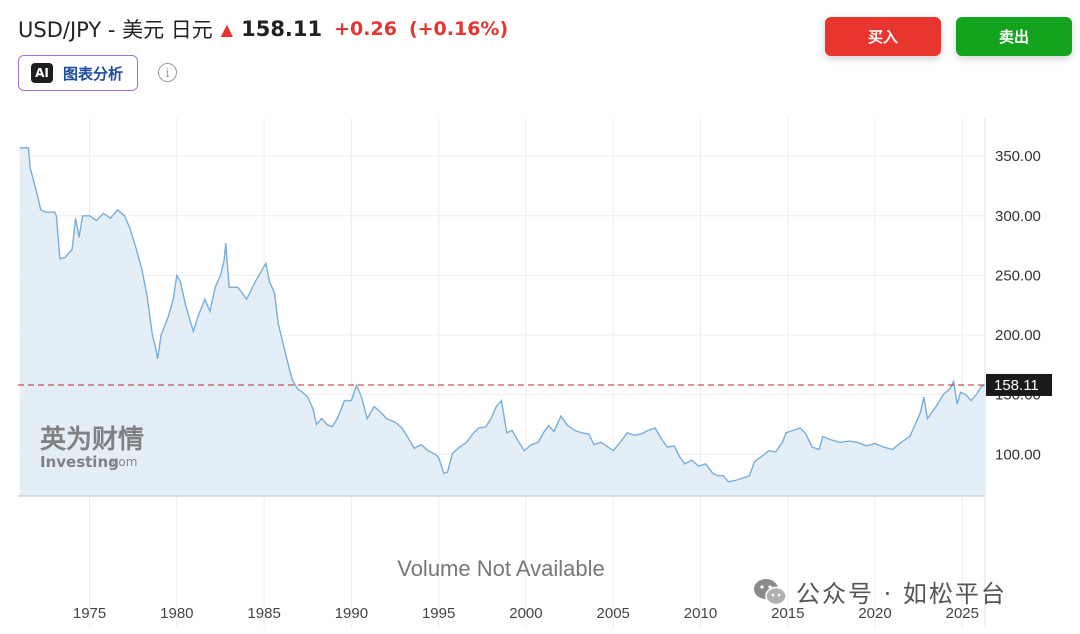  I want to click on current-price-tag-bg, so click(1019, 384).